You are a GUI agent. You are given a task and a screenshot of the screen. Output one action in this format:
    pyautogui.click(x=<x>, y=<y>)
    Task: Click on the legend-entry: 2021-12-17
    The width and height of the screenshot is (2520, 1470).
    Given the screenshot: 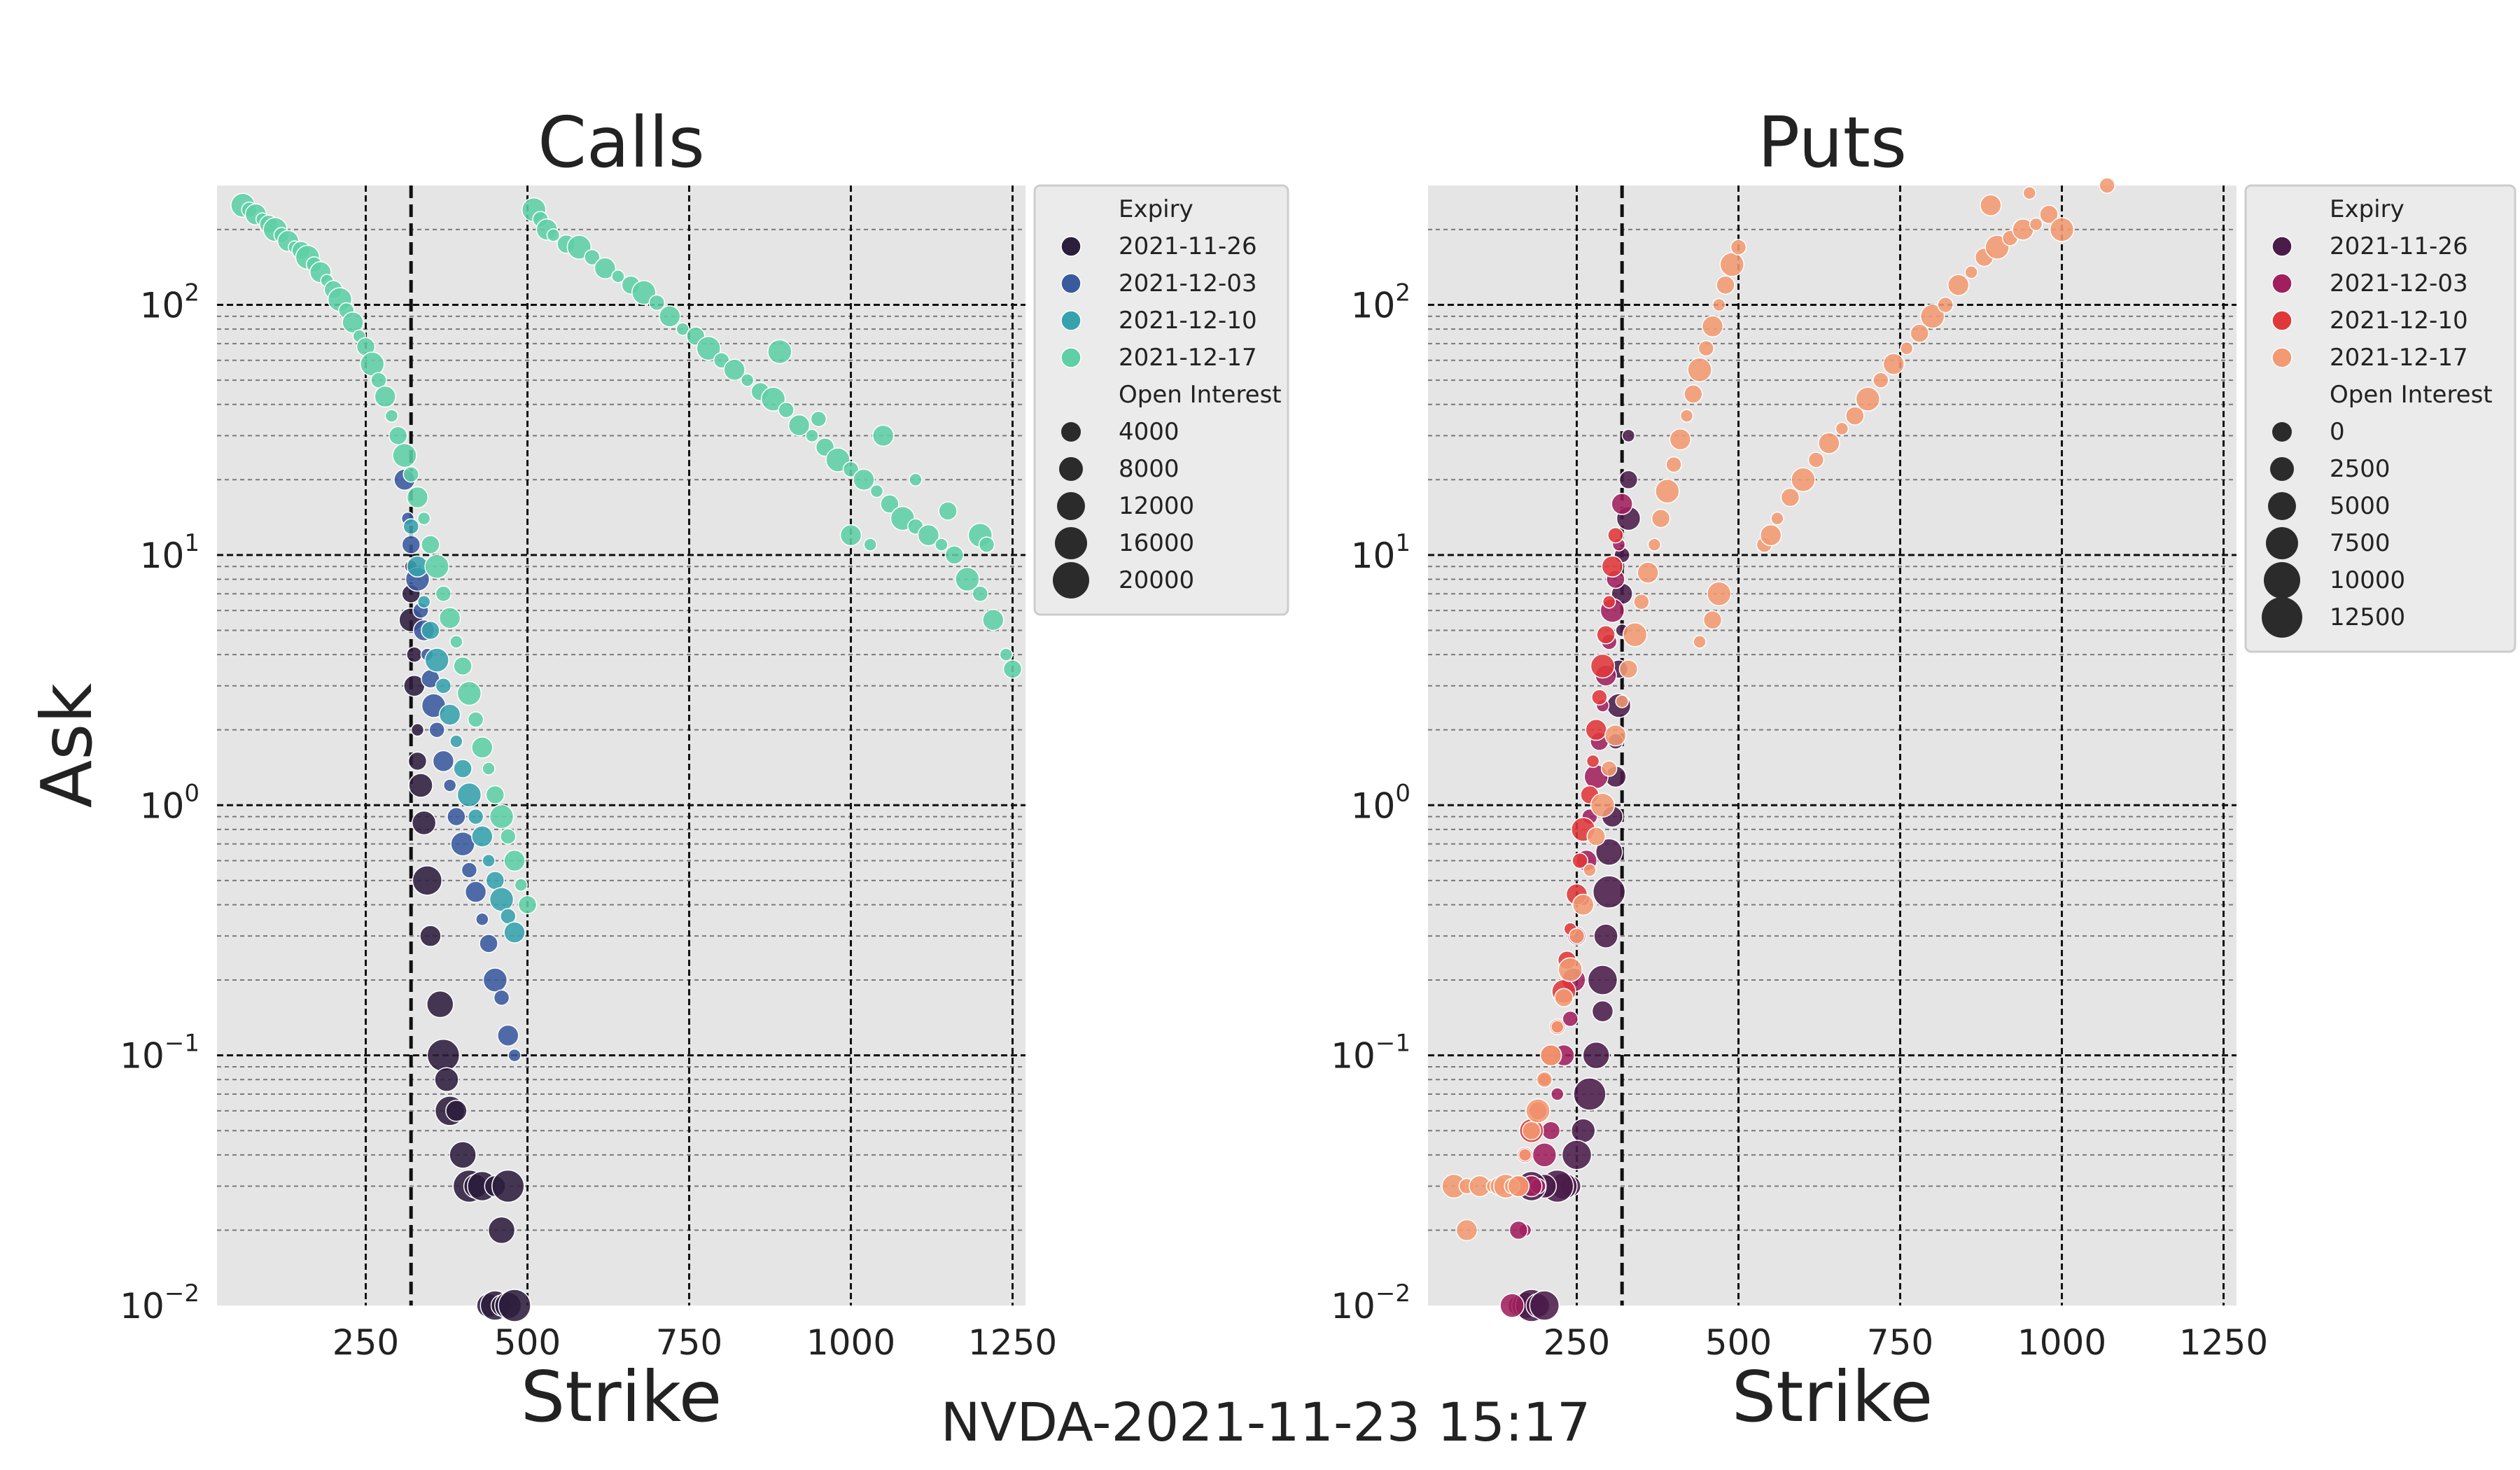 What is the action you would take?
    pyautogui.click(x=2399, y=358)
    